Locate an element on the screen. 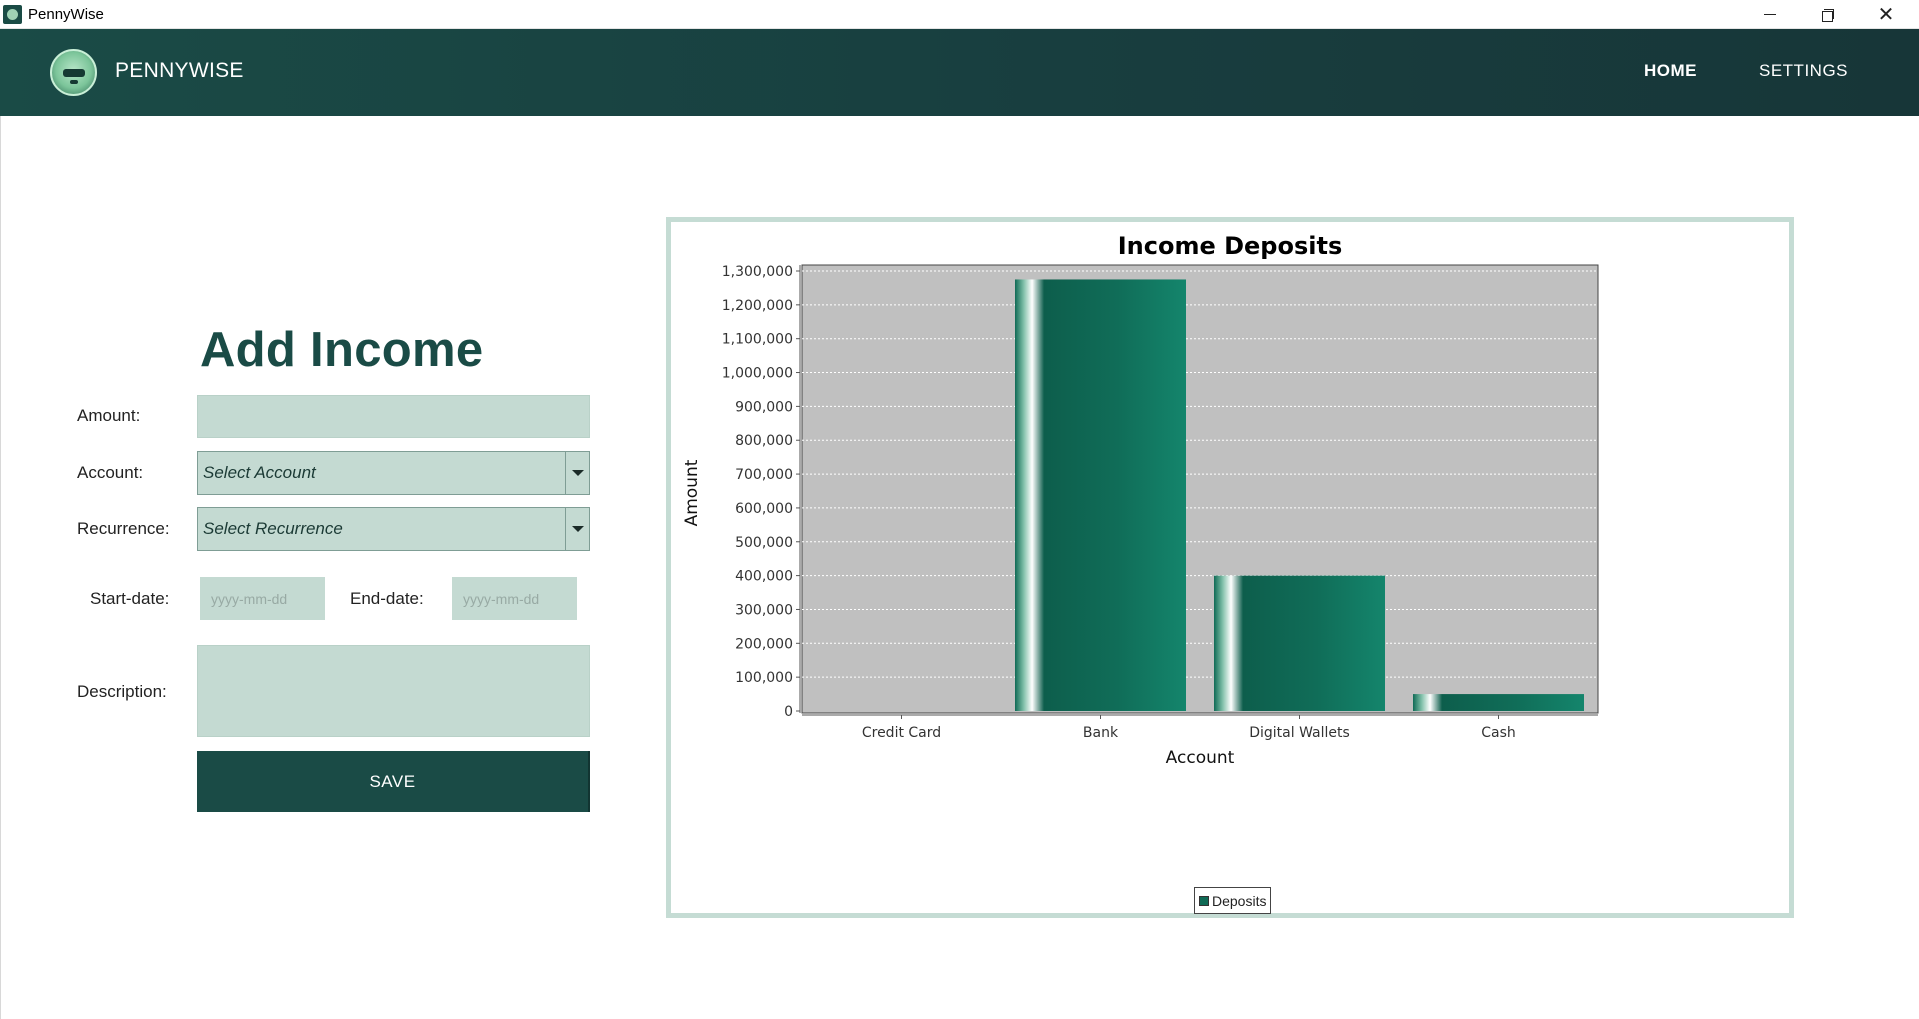 The height and width of the screenshot is (1019, 1919). bars is located at coordinates (1299, 495).